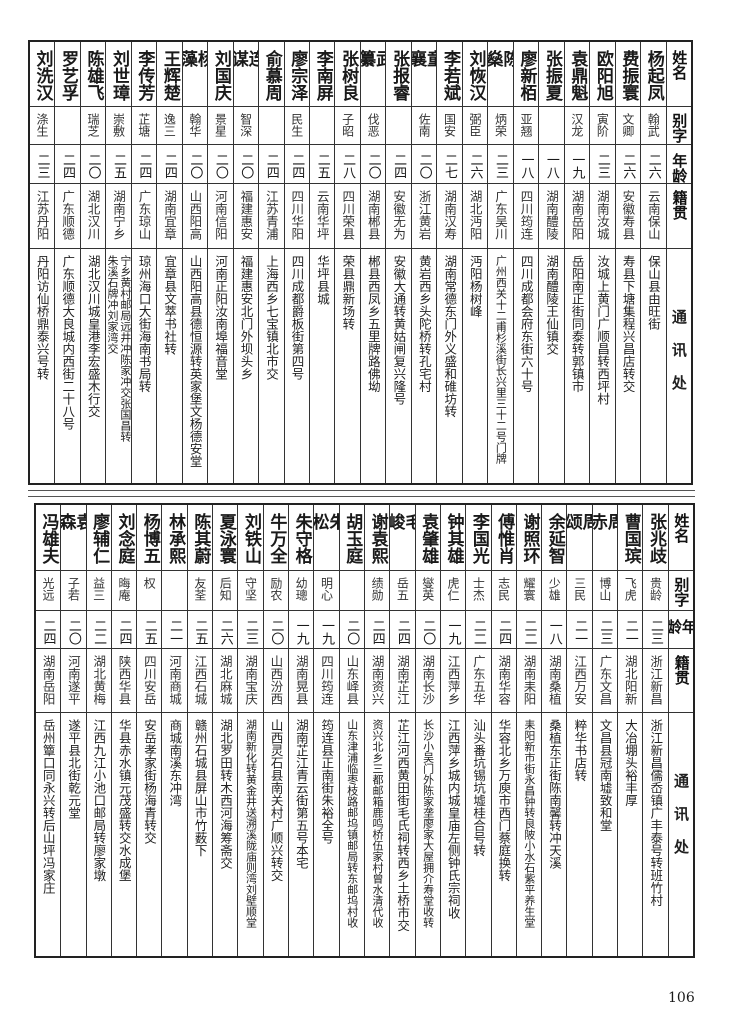 Image resolution: width=737 pixels, height=1024 pixels. What do you see at coordinates (475, 164) in the screenshot?
I see `person-age-cell: 二六` at bounding box center [475, 164].